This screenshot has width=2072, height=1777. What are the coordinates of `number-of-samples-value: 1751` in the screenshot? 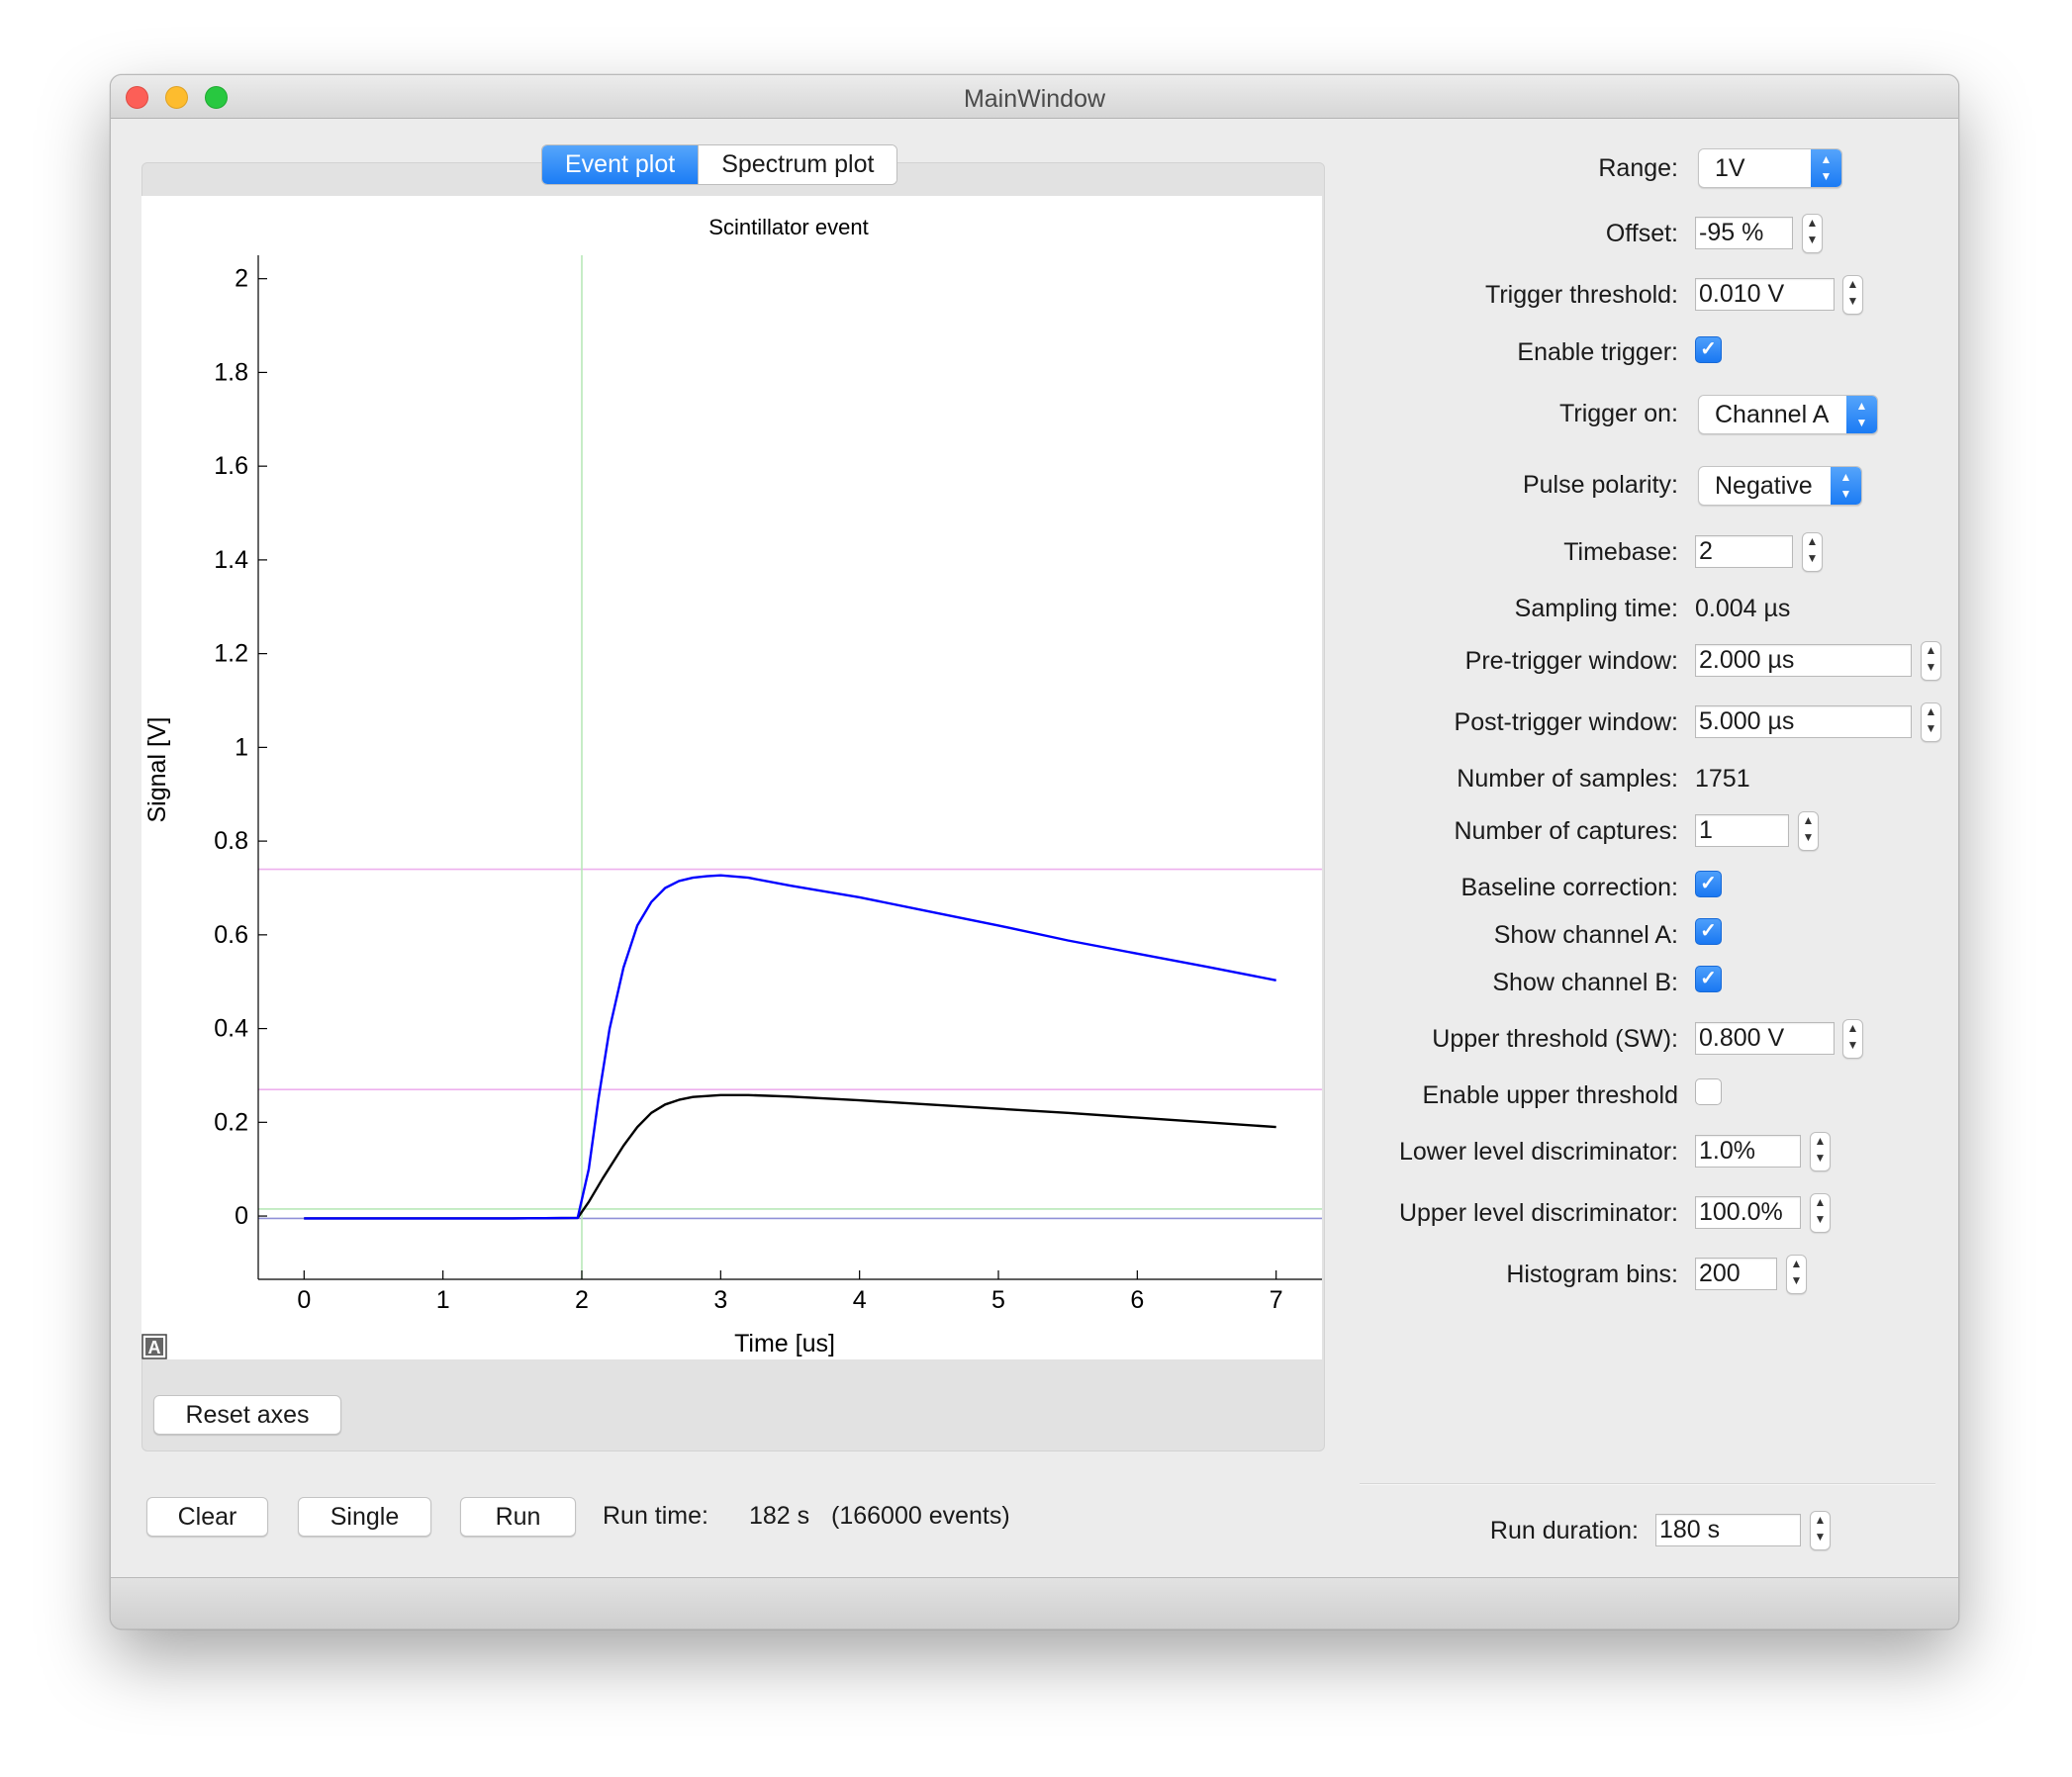 It's located at (1722, 779).